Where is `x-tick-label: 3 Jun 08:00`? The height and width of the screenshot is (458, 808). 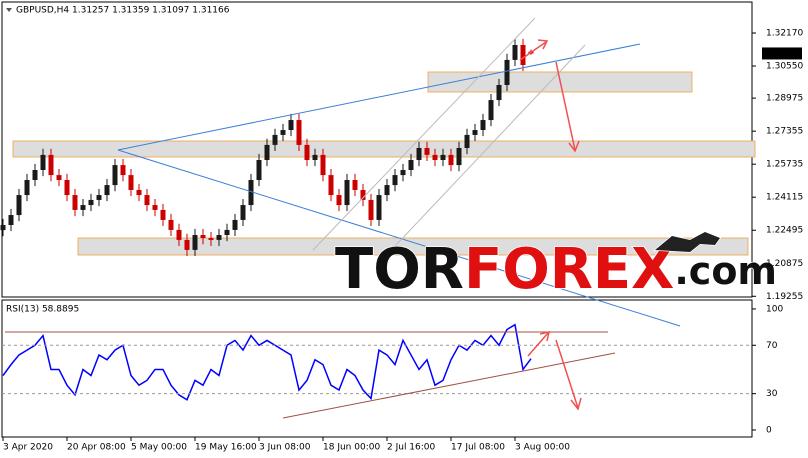 x-tick-label: 3 Jun 08:00 is located at coordinates (285, 448).